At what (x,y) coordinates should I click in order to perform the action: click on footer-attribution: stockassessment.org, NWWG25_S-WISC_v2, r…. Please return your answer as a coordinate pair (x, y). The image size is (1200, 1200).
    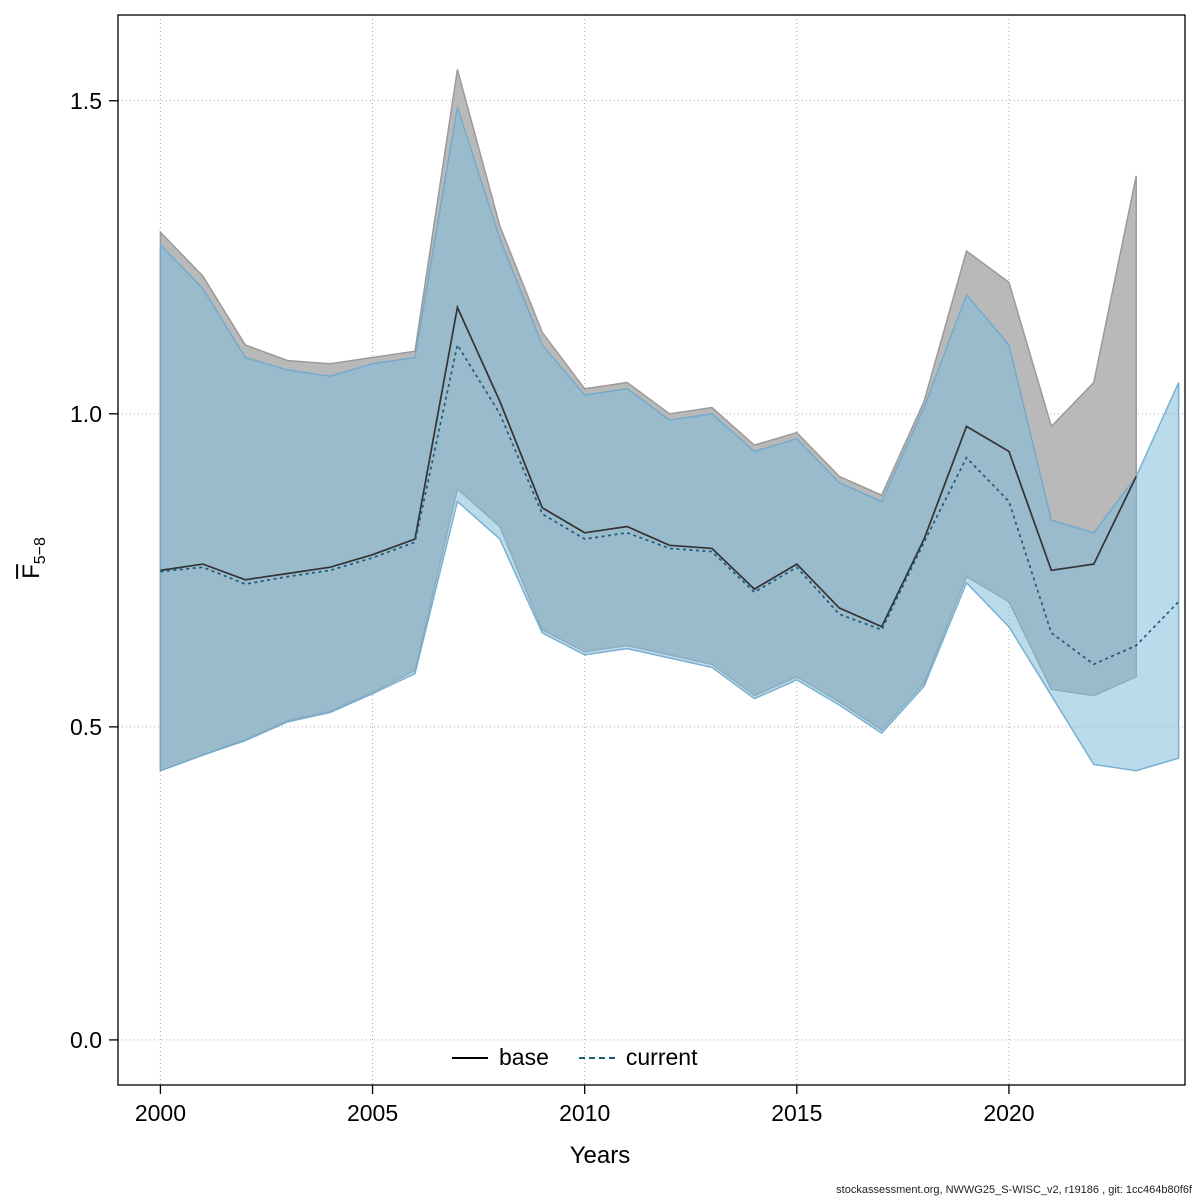
    Looking at the image, I should click on (1014, 1190).